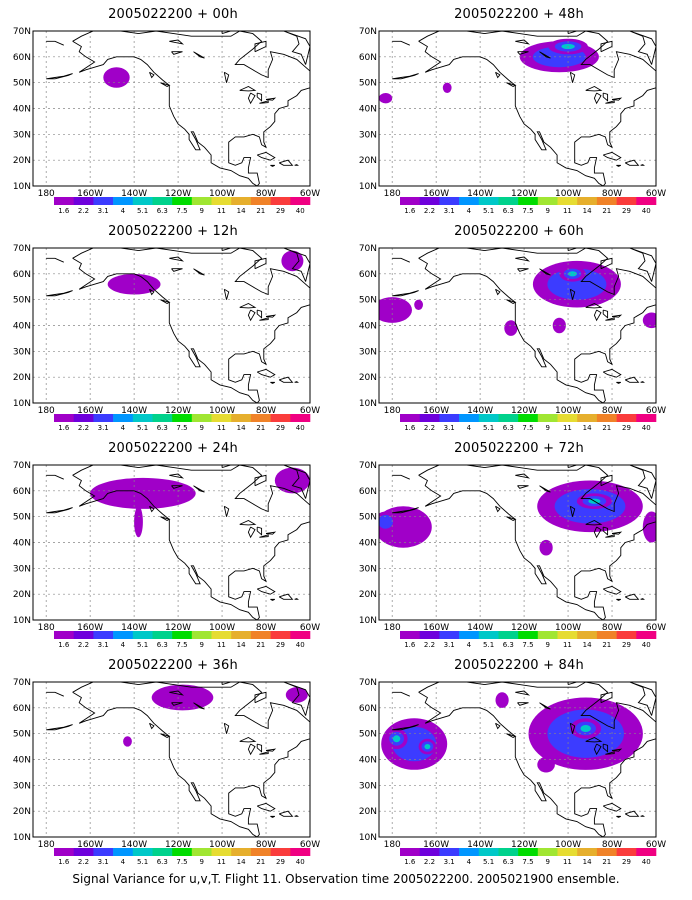 The height and width of the screenshot is (900, 692). What do you see at coordinates (173, 231) in the screenshot?
I see `panel-title: 2005022200 + 12h` at bounding box center [173, 231].